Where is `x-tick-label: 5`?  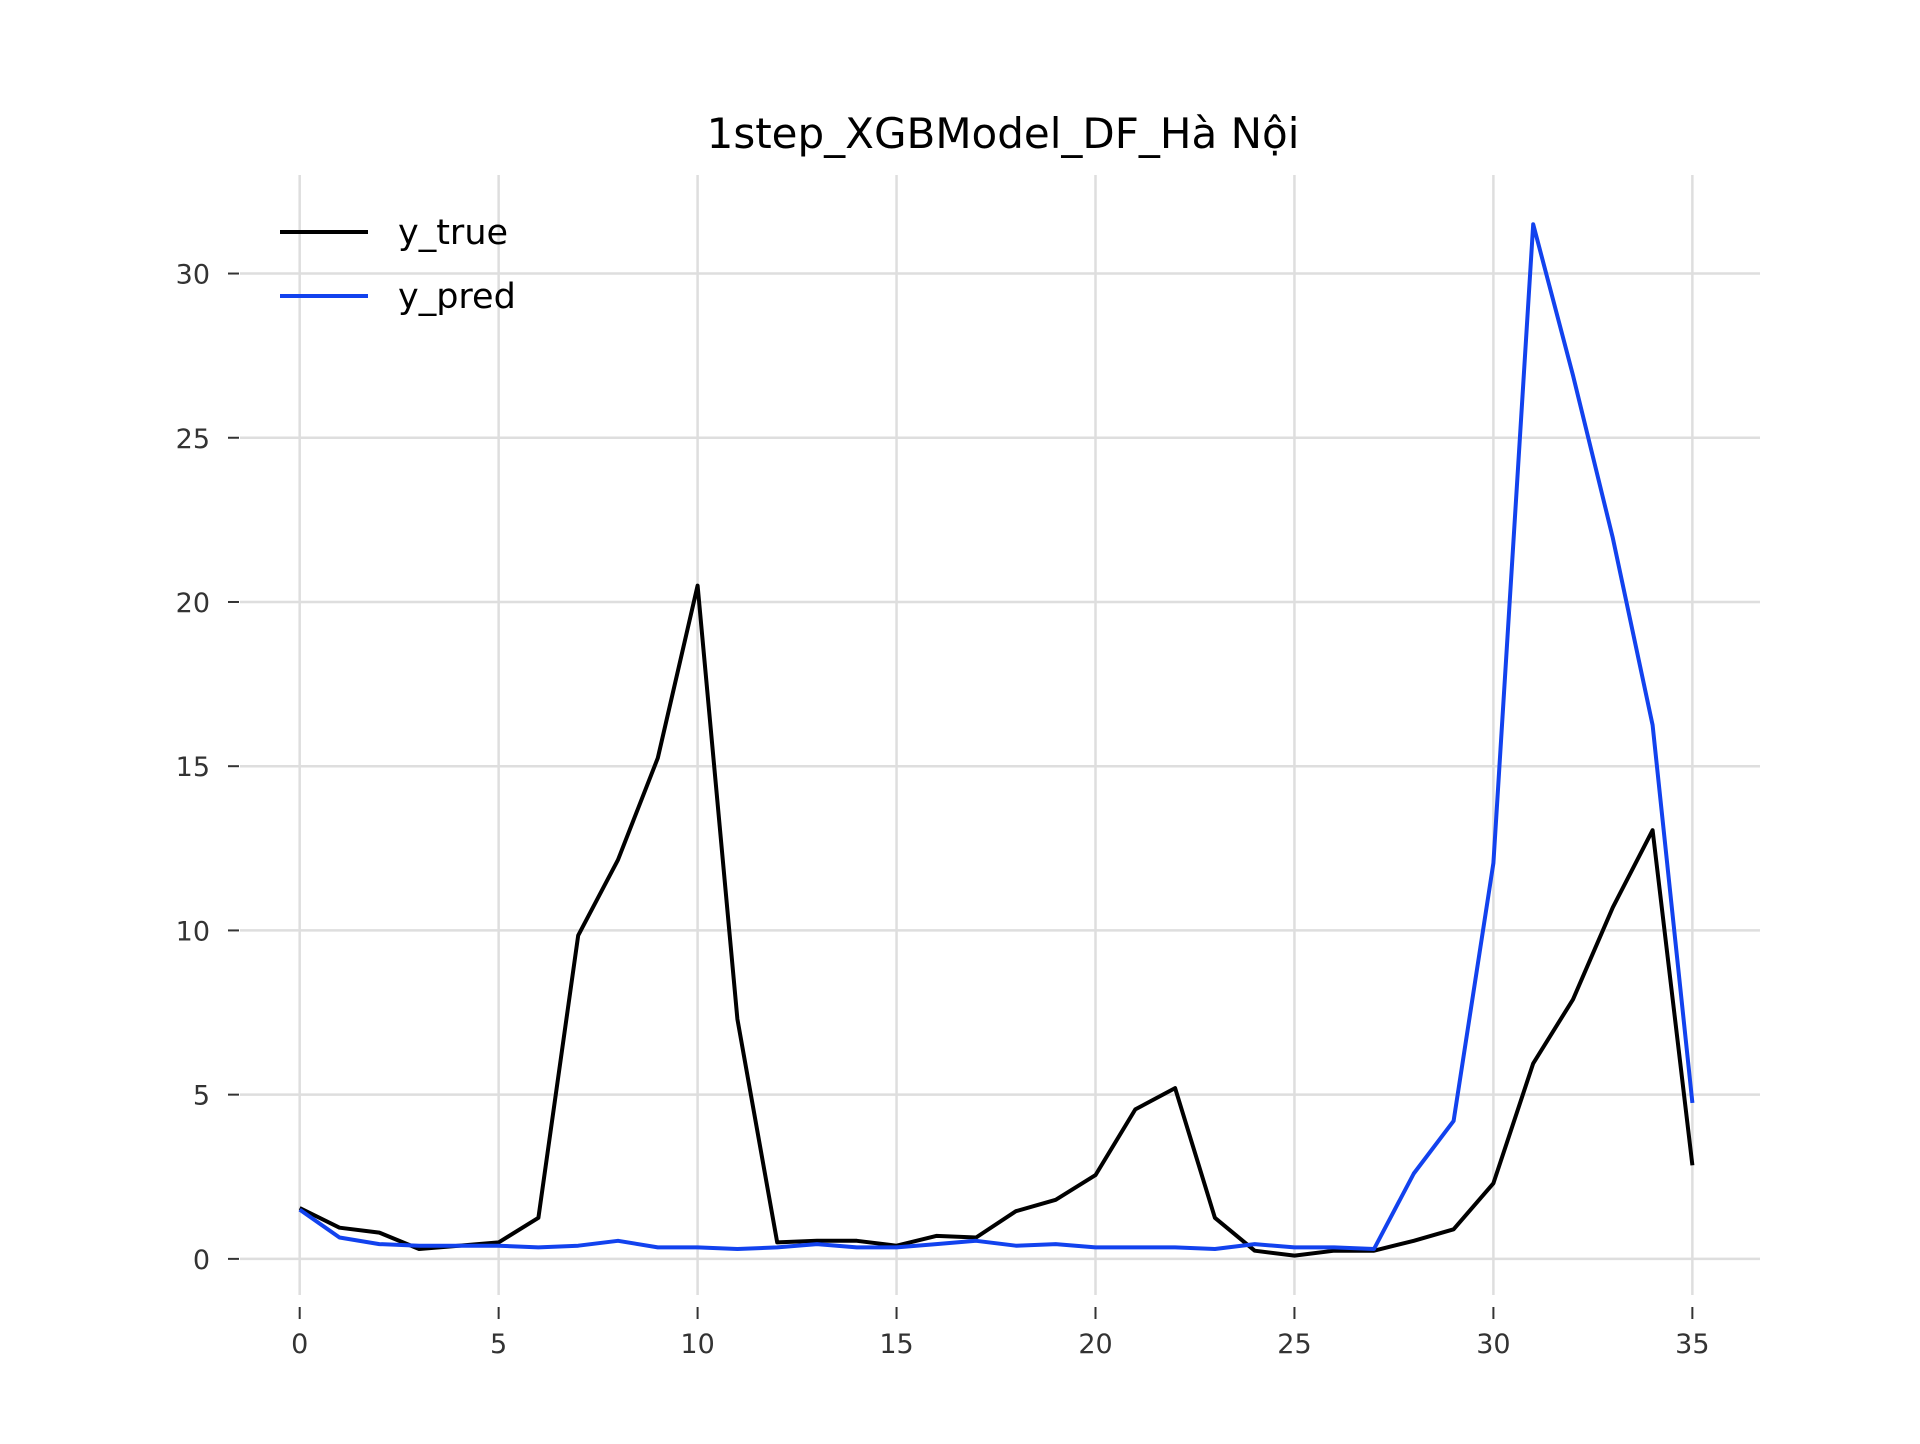 x-tick-label: 5 is located at coordinates (498, 1344).